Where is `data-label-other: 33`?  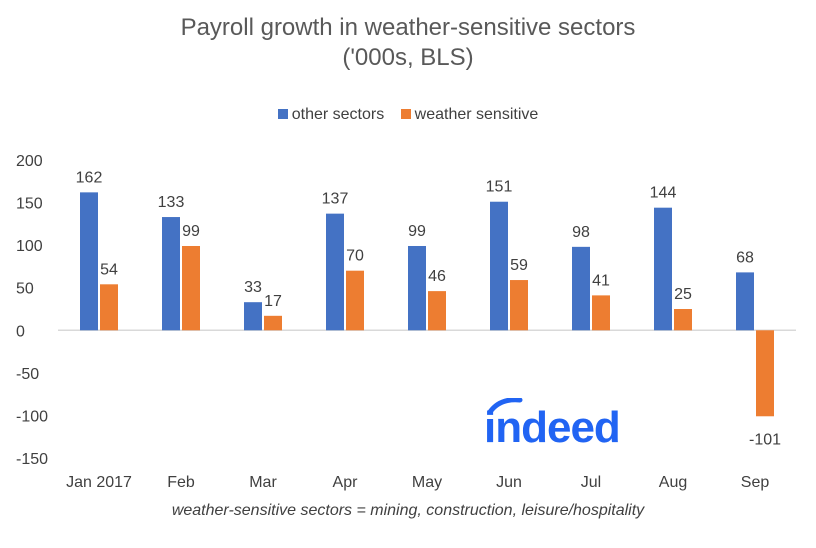 data-label-other: 33 is located at coordinates (253, 287).